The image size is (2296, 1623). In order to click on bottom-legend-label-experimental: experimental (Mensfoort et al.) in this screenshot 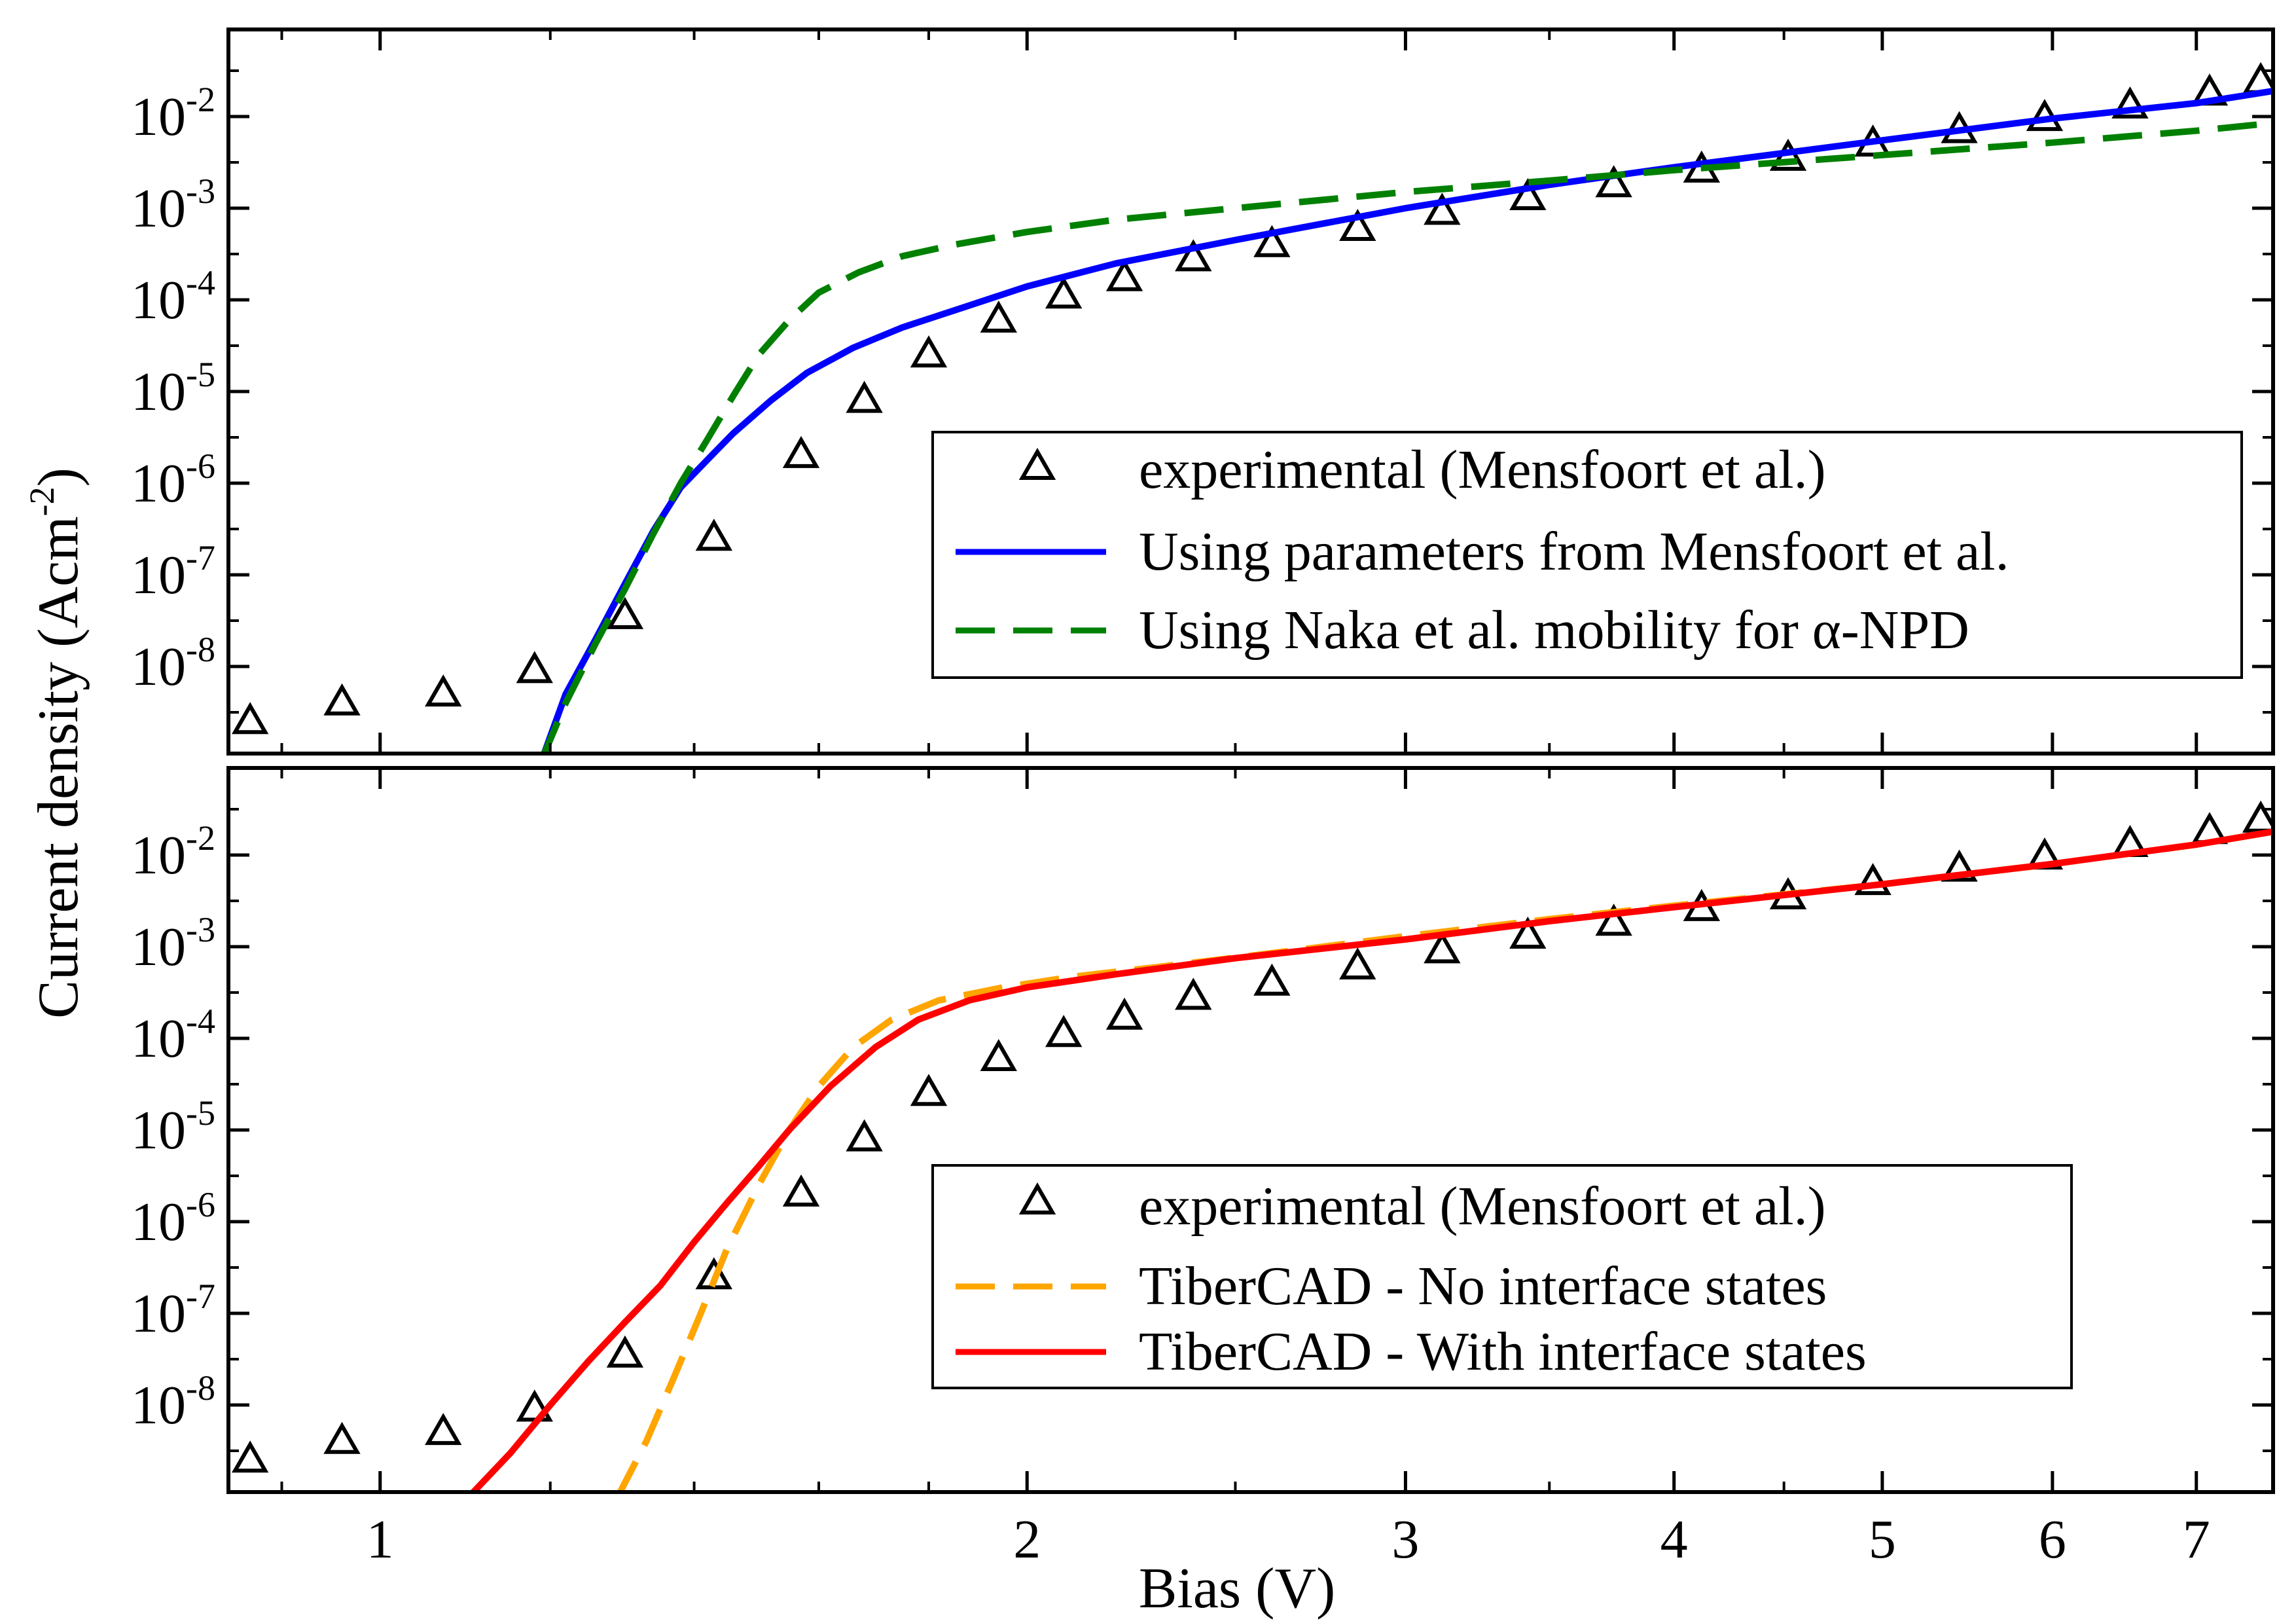, I will do `click(1482, 1206)`.